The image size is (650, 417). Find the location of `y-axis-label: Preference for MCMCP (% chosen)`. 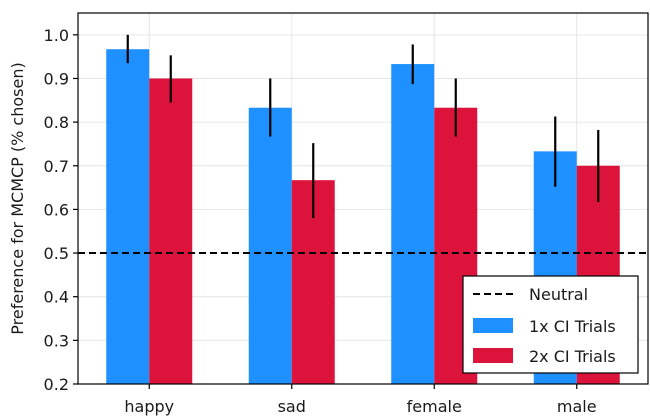

y-axis-label: Preference for MCMCP (% chosen) is located at coordinates (17, 198).